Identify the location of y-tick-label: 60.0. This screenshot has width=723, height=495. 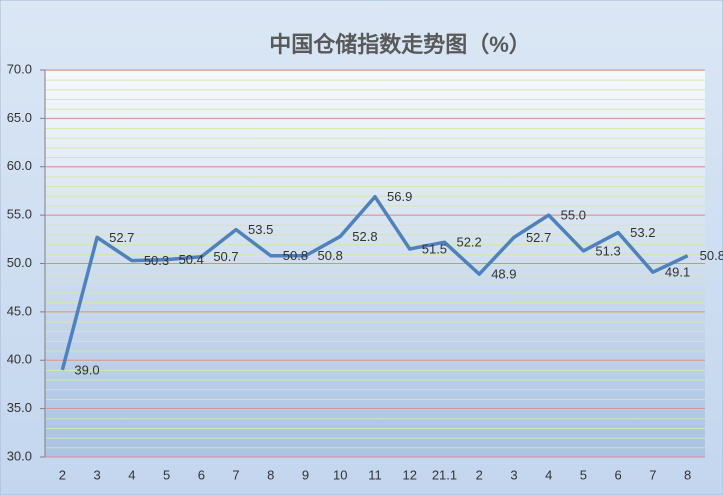
(19, 165).